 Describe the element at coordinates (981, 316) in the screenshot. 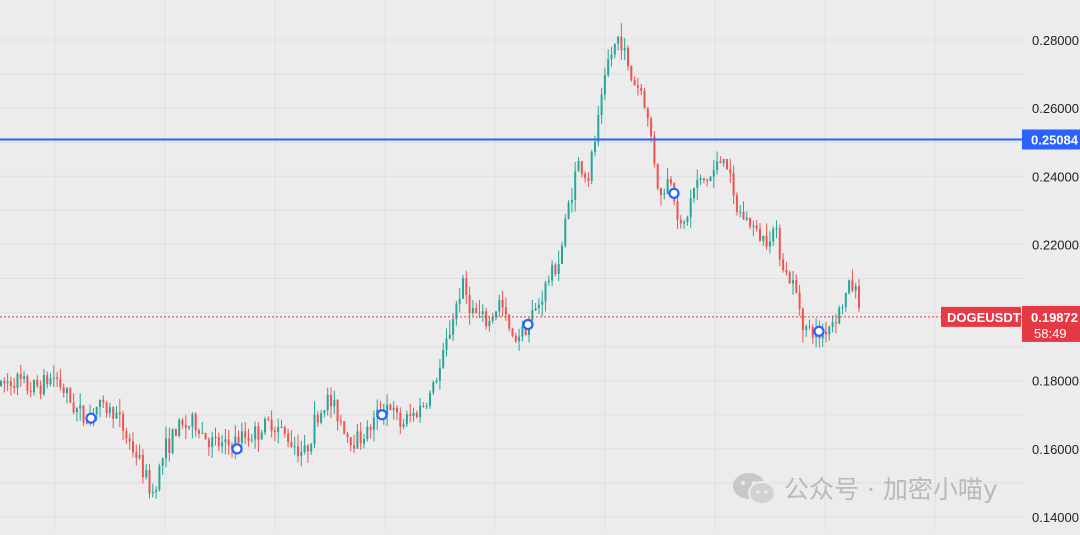

I see `symbol-tag` at that location.